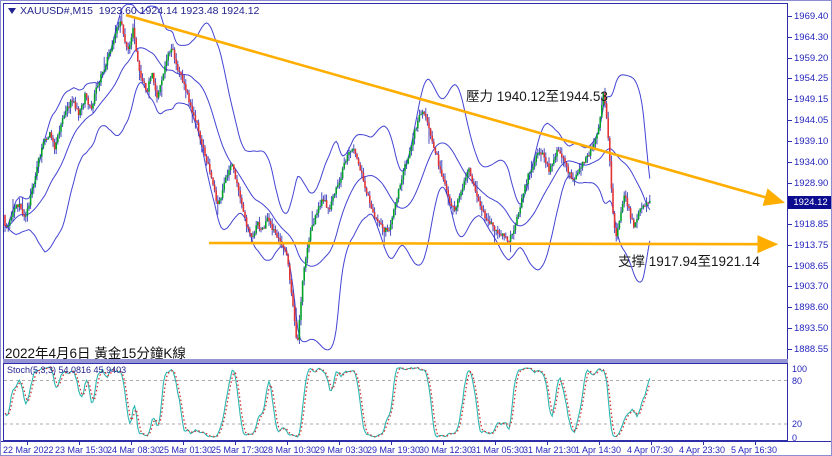 This screenshot has width=832, height=456. I want to click on price-axis-label: 1959.20, so click(811, 58).